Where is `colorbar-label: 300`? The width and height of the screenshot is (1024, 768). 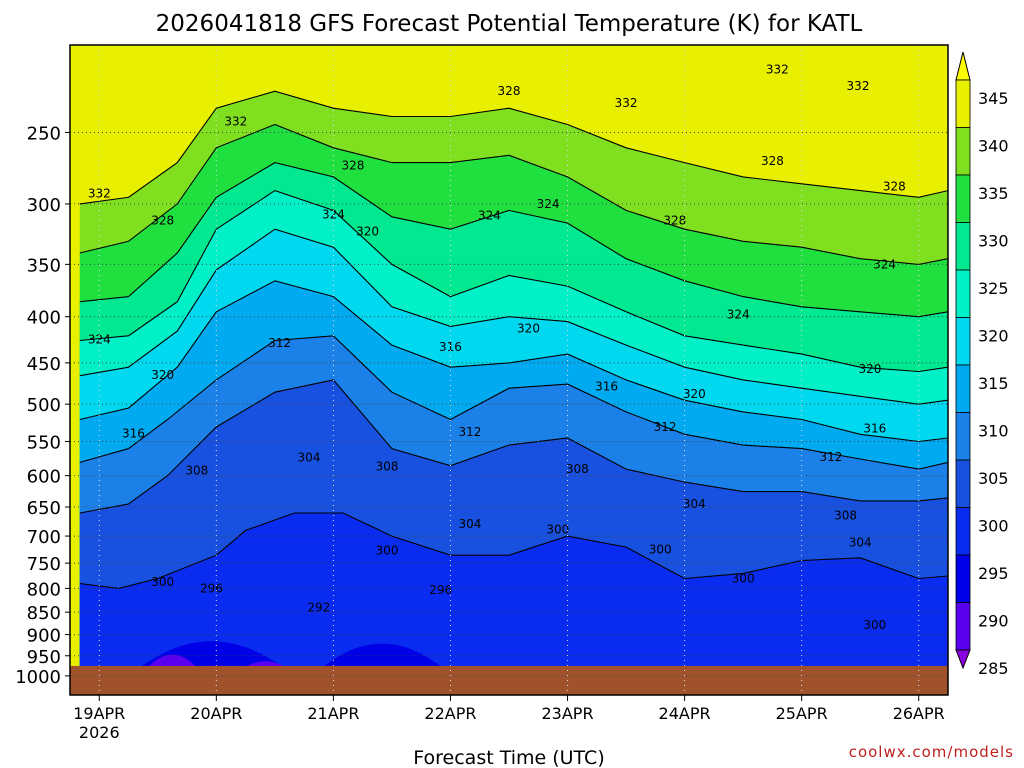
colorbar-label: 300 is located at coordinates (993, 526).